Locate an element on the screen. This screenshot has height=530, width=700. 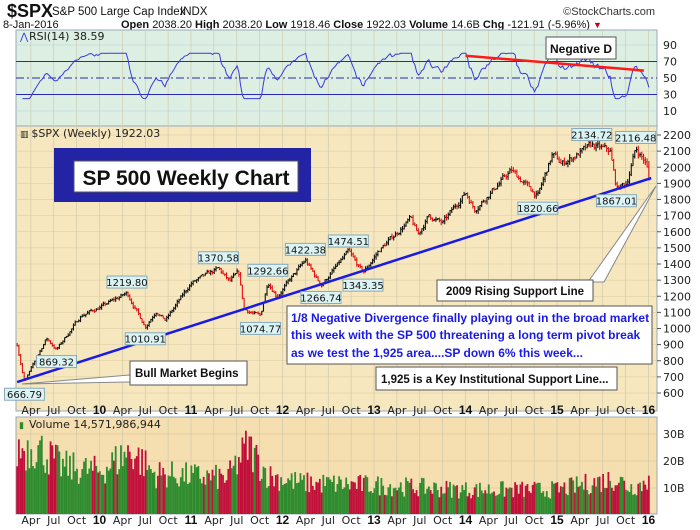
x-tick-label: 10 is located at coordinates (100, 410).